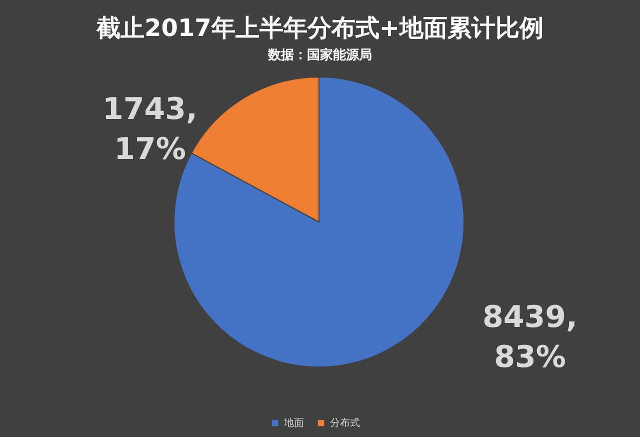 This screenshot has width=640, height=437. Describe the element at coordinates (530, 337) in the screenshot. I see `data-label: 8439, 83%` at that location.